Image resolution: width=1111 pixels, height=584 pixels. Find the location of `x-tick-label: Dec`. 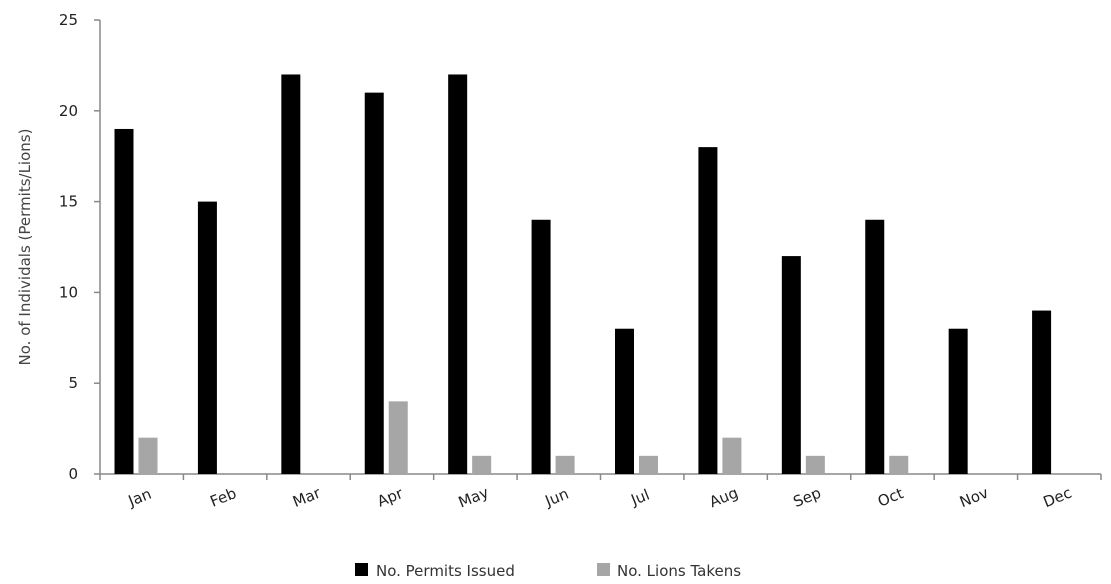

x-tick-label: Dec is located at coordinates (1058, 498).